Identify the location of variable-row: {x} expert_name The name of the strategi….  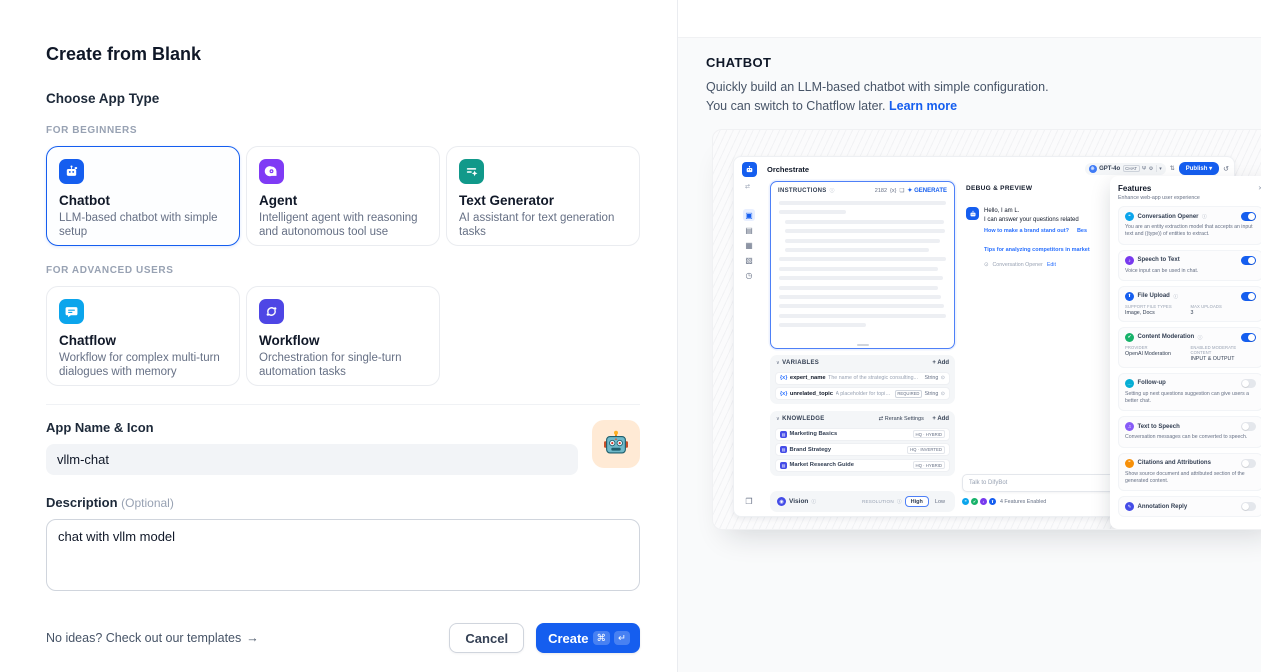
(862, 378).